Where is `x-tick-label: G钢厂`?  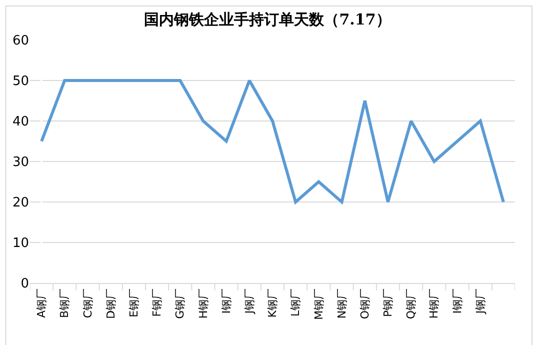 x-tick-label: G钢厂 is located at coordinates (180, 303).